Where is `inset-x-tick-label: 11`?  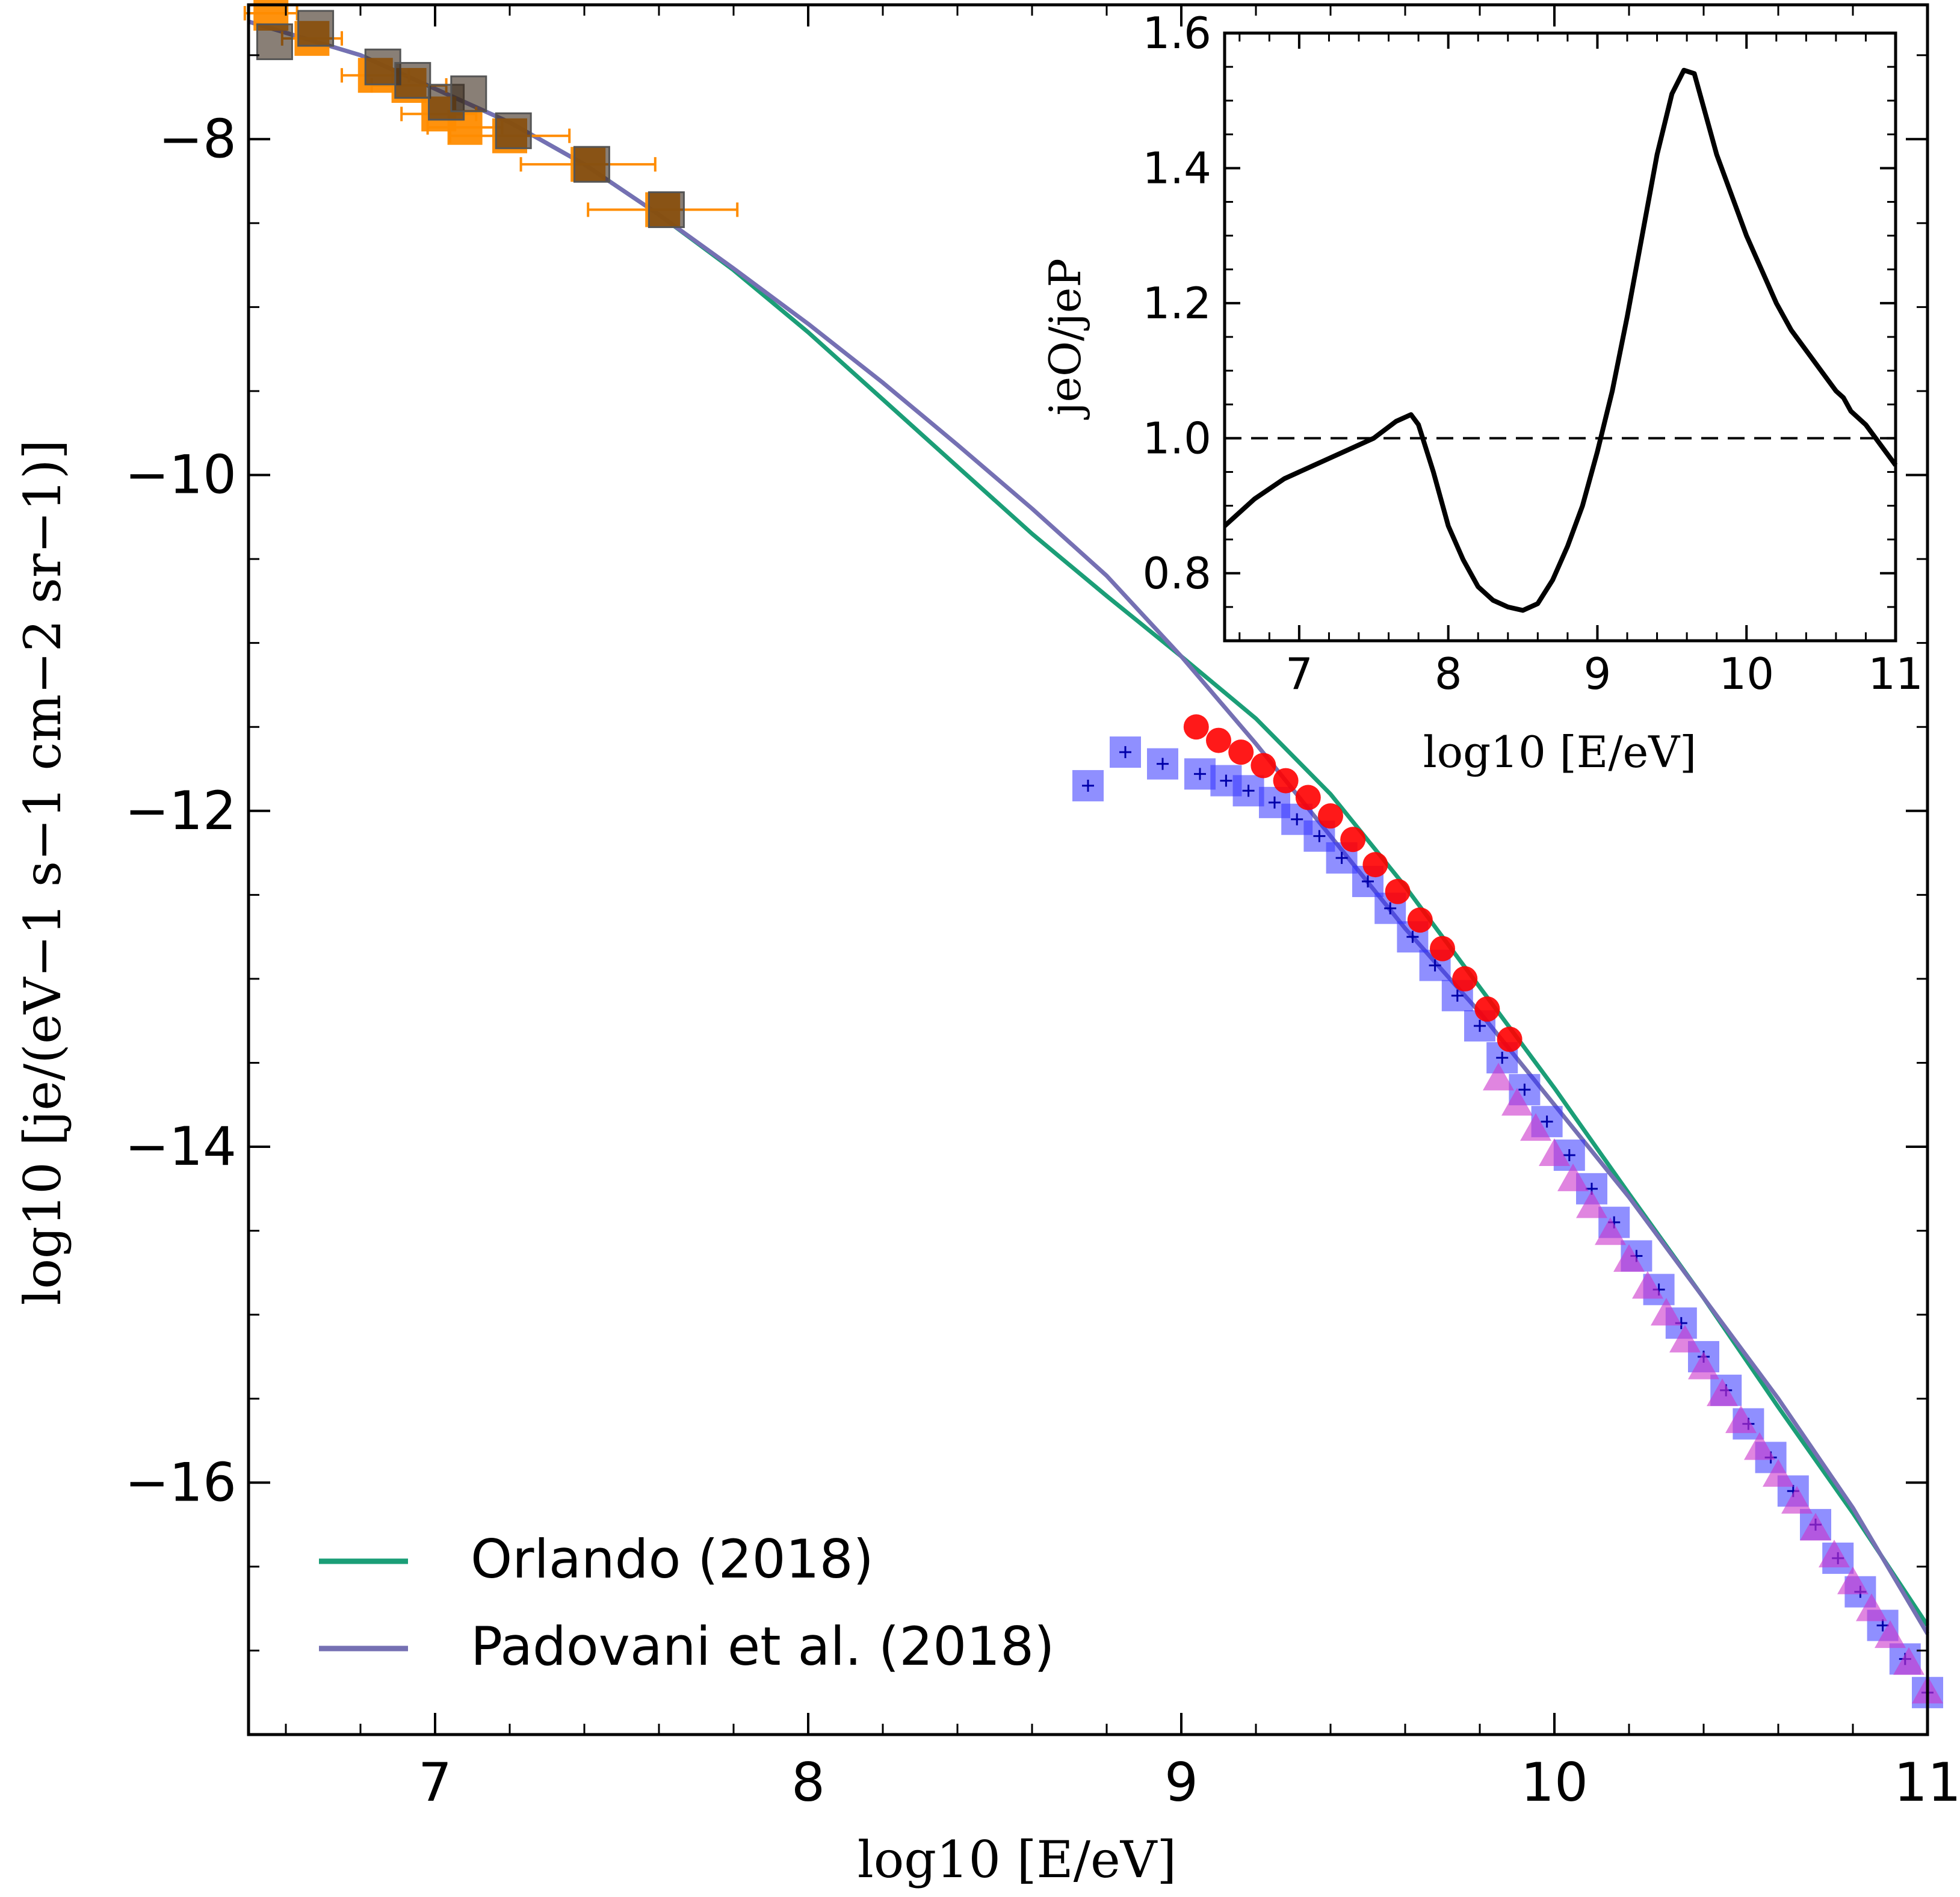 inset-x-tick-label: 11 is located at coordinates (1895, 674).